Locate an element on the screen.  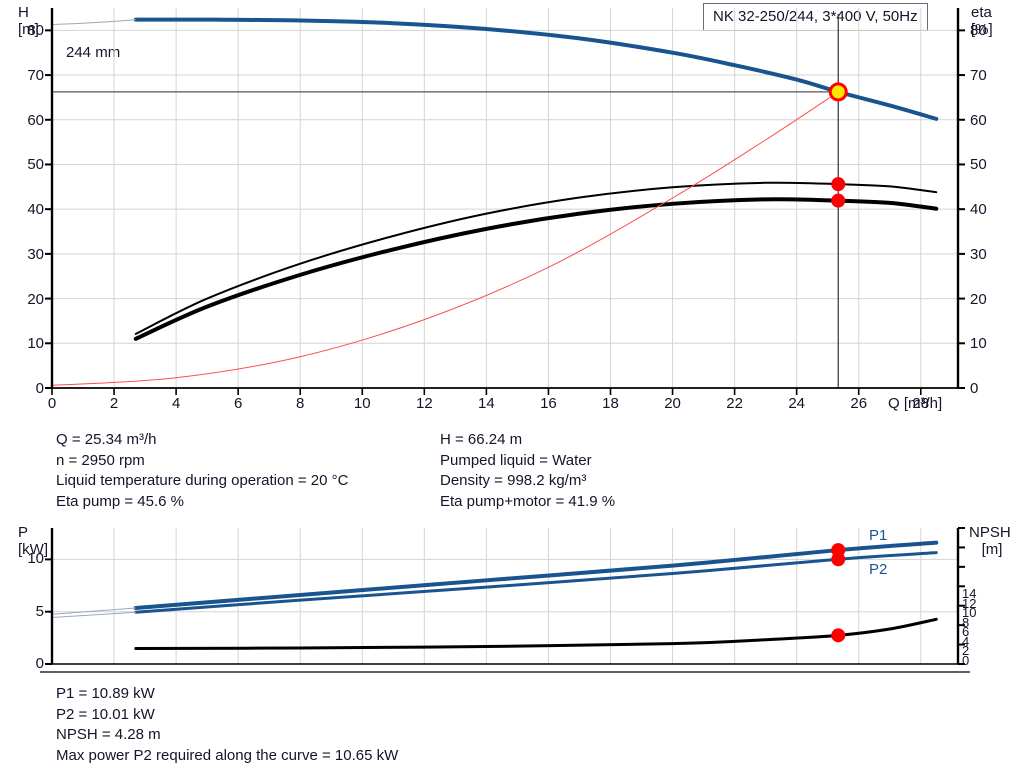
q-tick-8: 8 is located at coordinates (300, 403).